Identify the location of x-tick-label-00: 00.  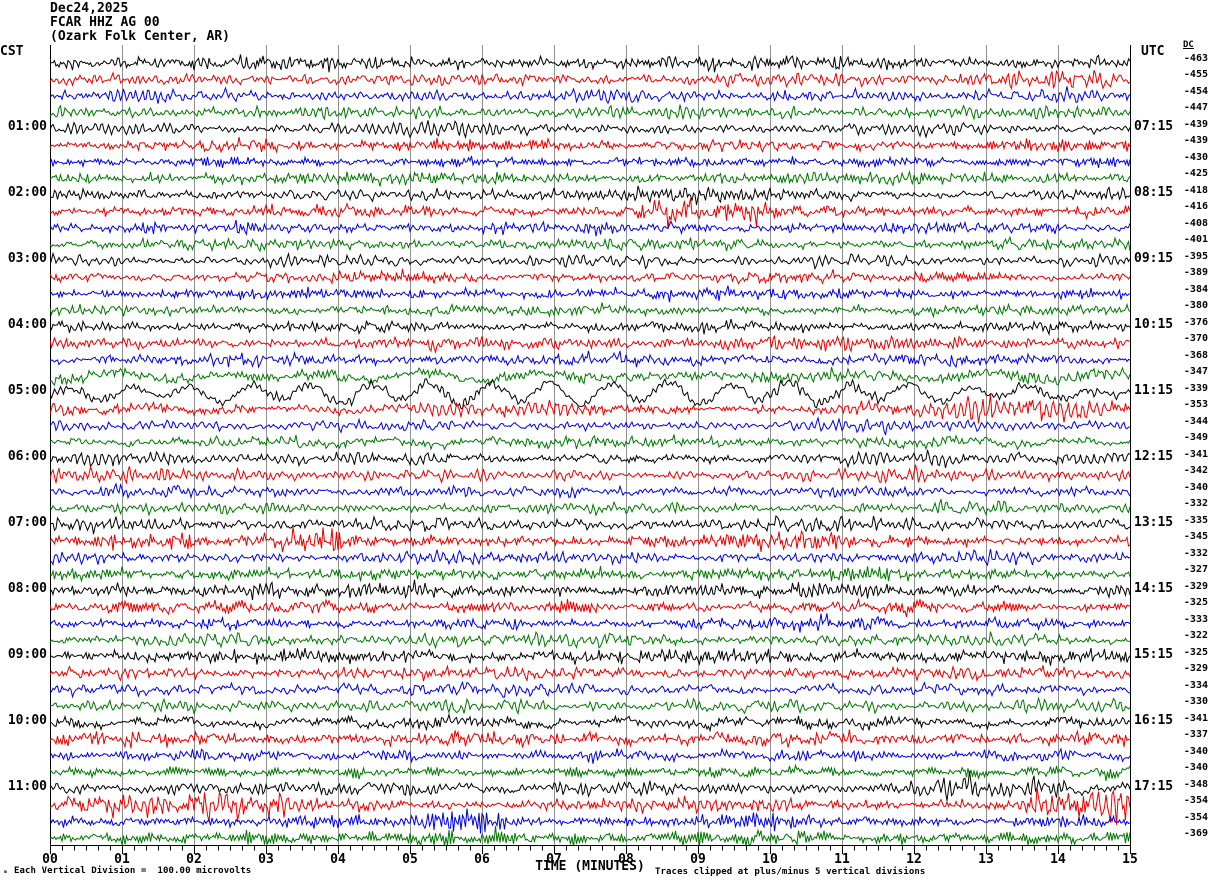
(50, 859).